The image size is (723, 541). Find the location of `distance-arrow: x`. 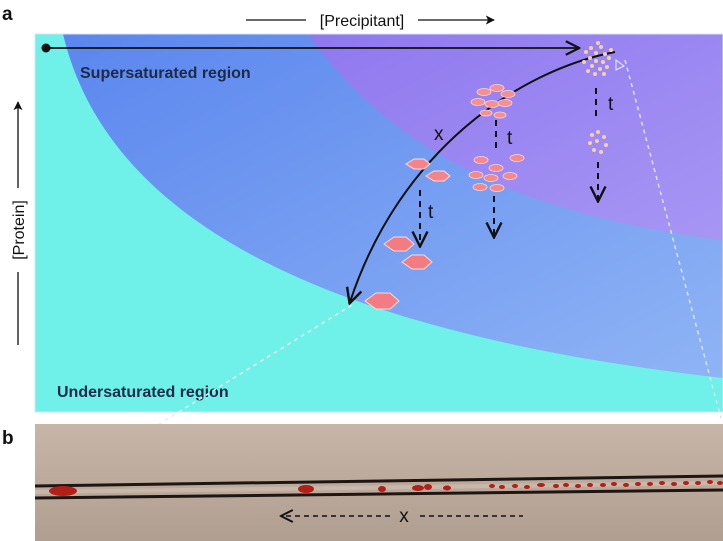

distance-arrow: x is located at coordinates (402, 516).